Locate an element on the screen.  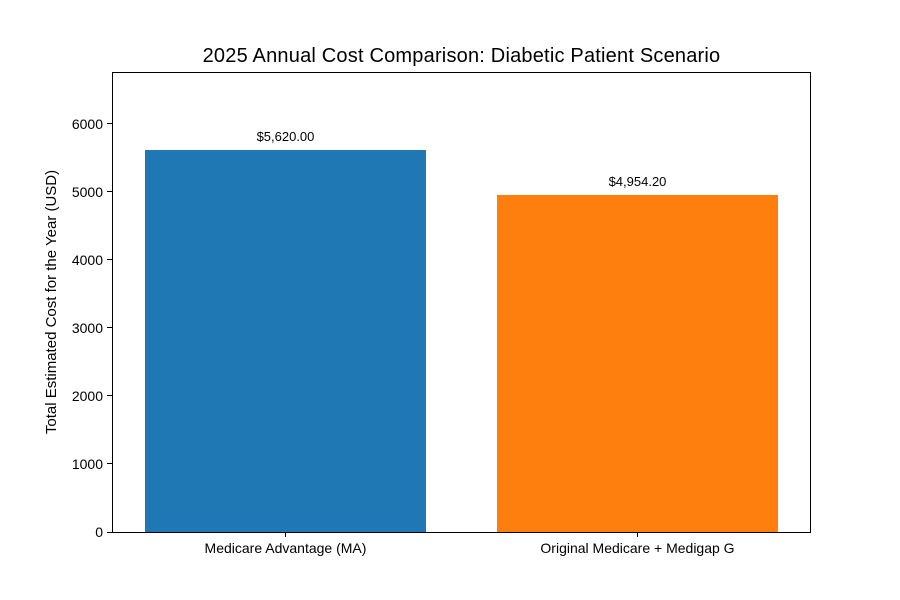
y-tick-label: 1000 is located at coordinates (87, 463).